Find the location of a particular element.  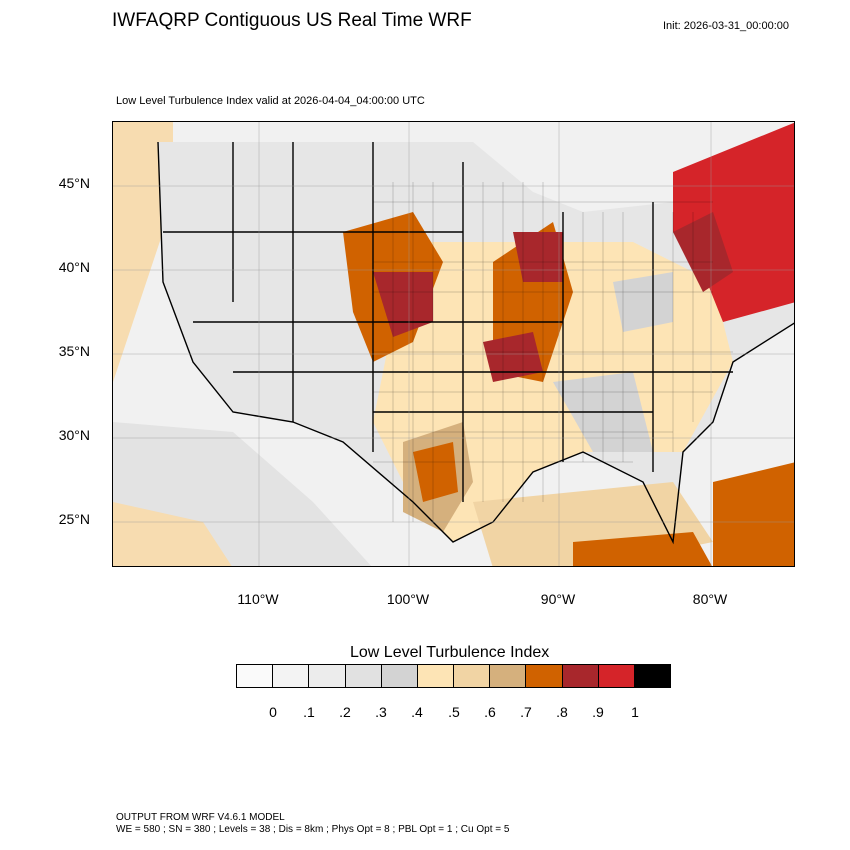

colorbar-tick-label: .4 is located at coordinates (417, 712).